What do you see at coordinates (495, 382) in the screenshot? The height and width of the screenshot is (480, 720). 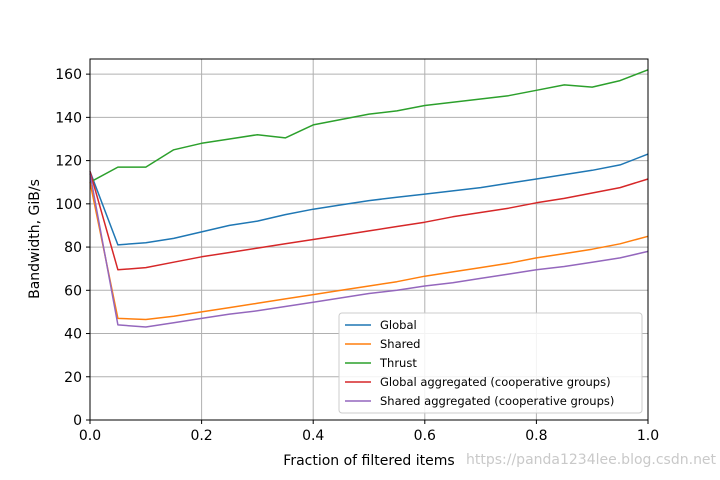 I see `legend-label: Global aggregated (cooperative groups)` at bounding box center [495, 382].